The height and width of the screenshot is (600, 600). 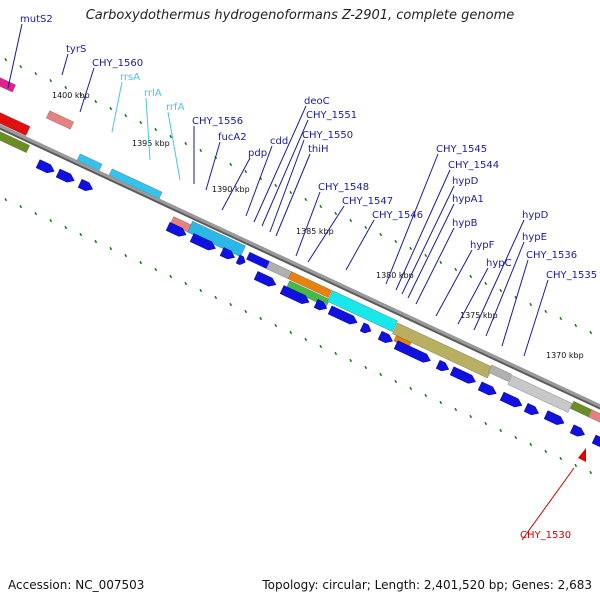 I want to click on gene-label: CHY_1556, so click(x=217, y=121).